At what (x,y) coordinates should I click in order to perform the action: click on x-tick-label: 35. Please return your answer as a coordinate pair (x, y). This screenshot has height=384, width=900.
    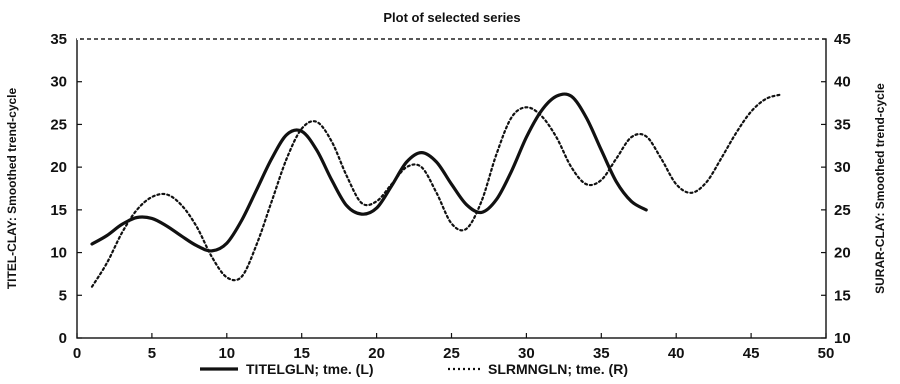
    Looking at the image, I should click on (601, 353).